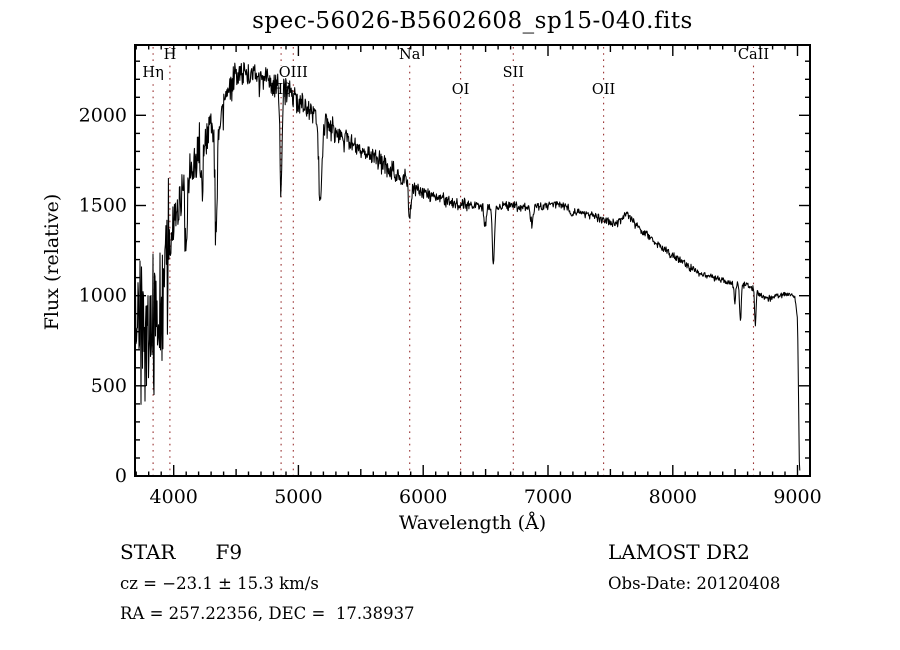 Image resolution: width=900 pixels, height=650 pixels. Describe the element at coordinates (548, 497) in the screenshot. I see `svg-text: 7000` at that location.